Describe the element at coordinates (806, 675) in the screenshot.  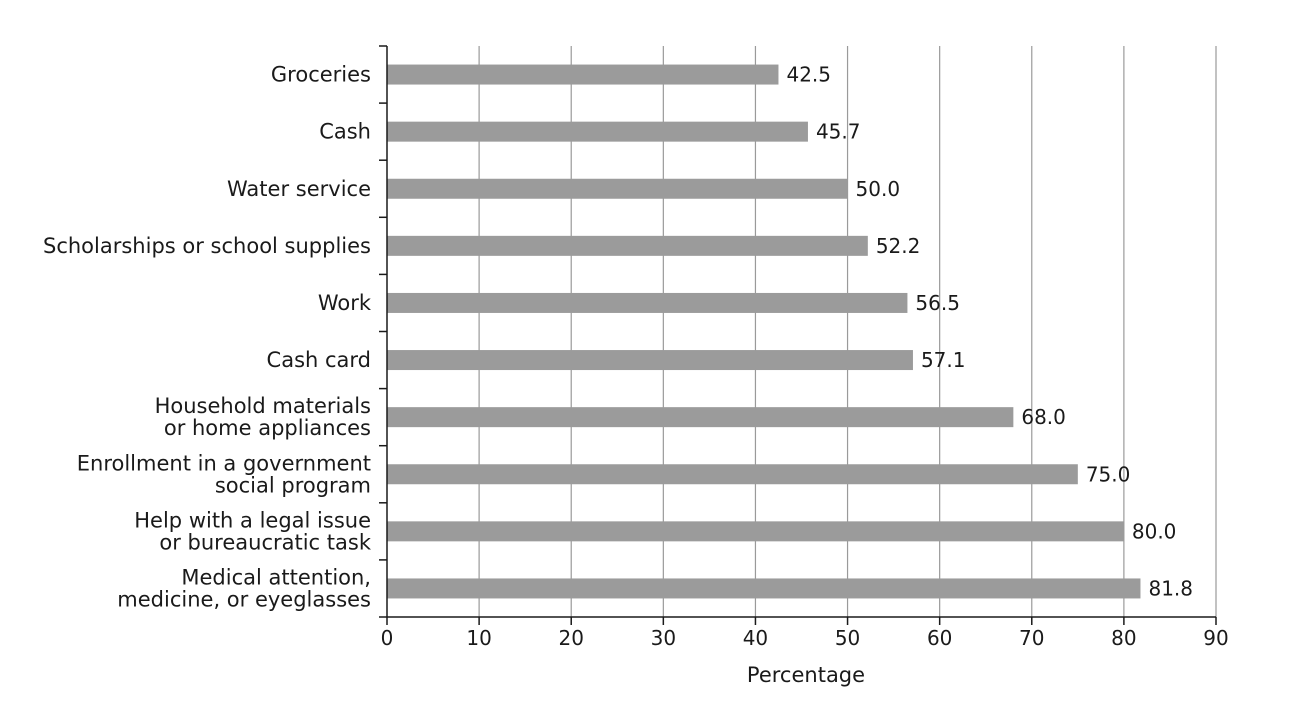
I see `x-axis-title: Percentage` at that location.